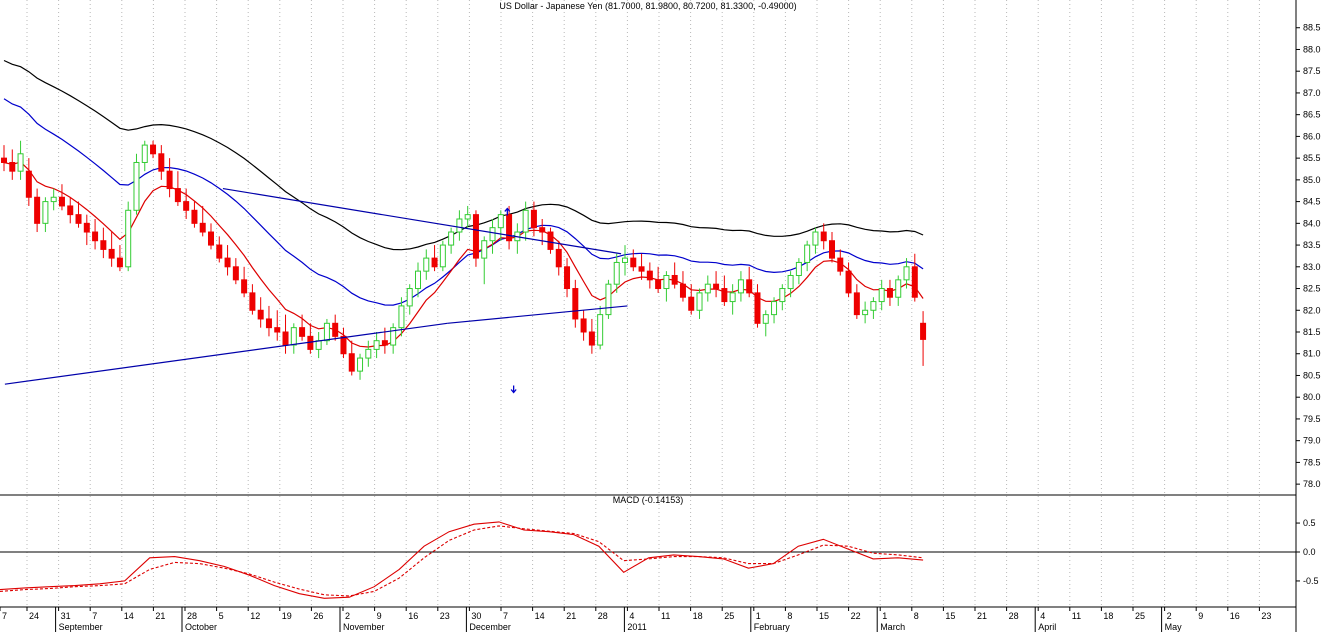 This screenshot has width=1330, height=637. What do you see at coordinates (1312, 223) in the screenshot?
I see `y-tick-label: 84.0` at bounding box center [1312, 223].